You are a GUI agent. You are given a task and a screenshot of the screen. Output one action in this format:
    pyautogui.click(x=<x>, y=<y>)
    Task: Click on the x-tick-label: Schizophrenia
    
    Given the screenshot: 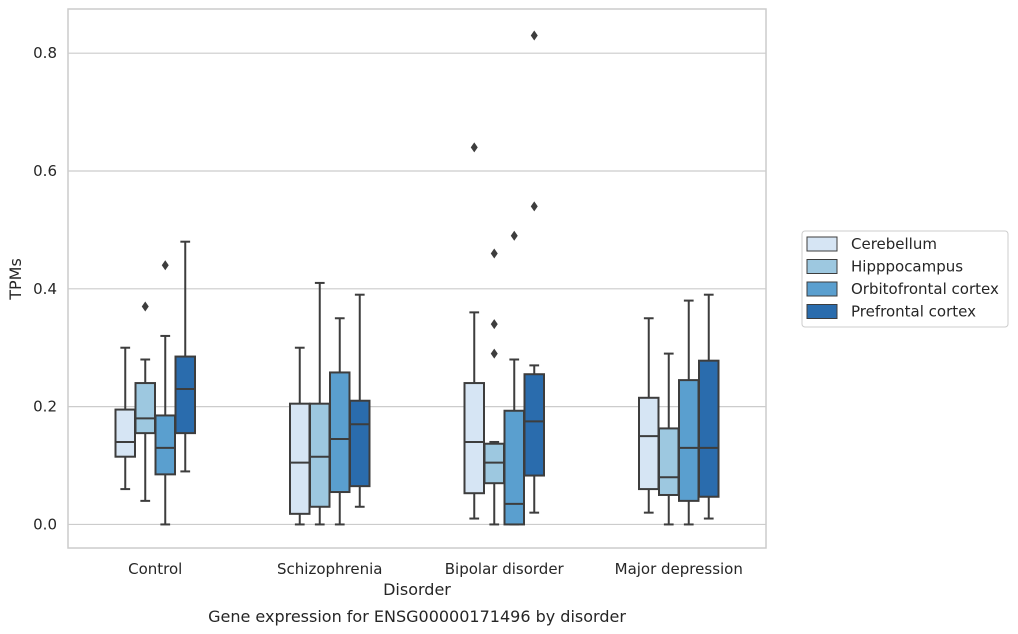 What is the action you would take?
    pyautogui.click(x=329, y=569)
    